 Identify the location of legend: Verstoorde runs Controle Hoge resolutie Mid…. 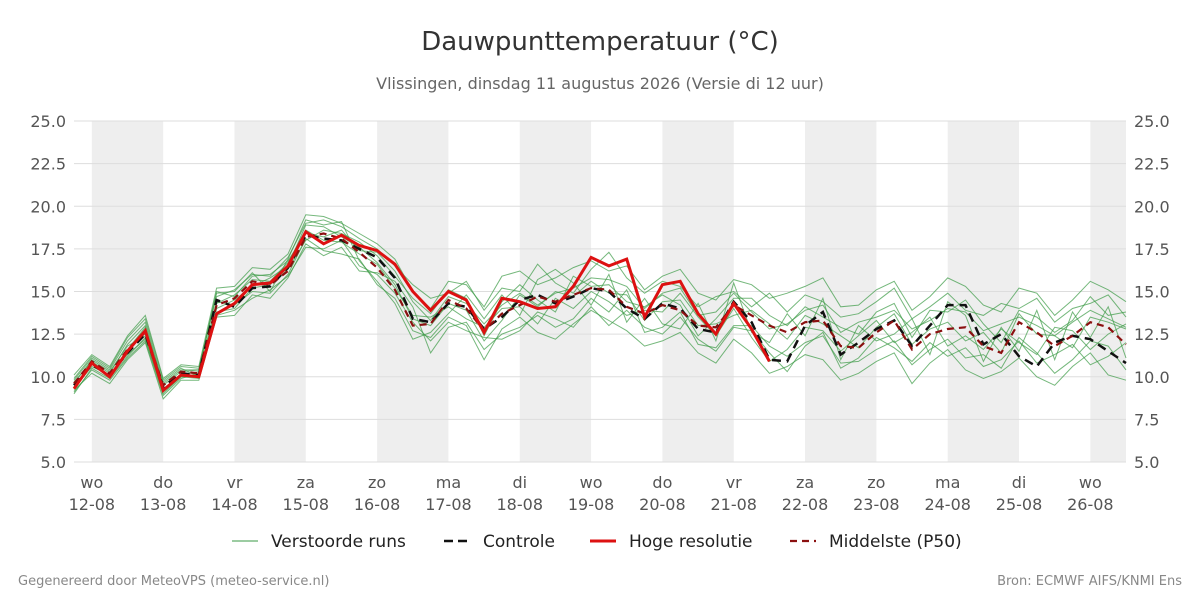
(597, 542).